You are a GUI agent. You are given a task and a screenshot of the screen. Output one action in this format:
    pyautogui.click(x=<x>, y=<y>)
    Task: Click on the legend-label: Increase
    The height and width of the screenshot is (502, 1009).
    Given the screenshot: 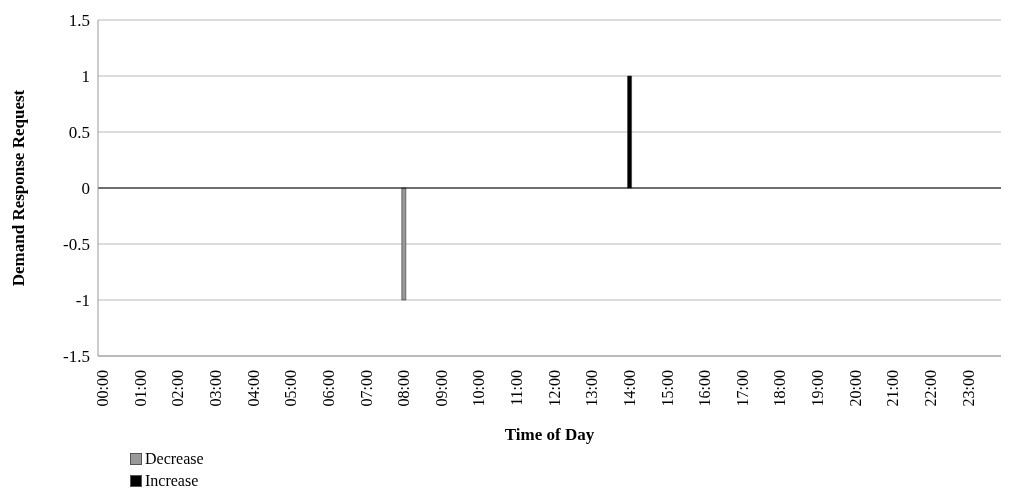 What is the action you would take?
    pyautogui.click(x=172, y=481)
    